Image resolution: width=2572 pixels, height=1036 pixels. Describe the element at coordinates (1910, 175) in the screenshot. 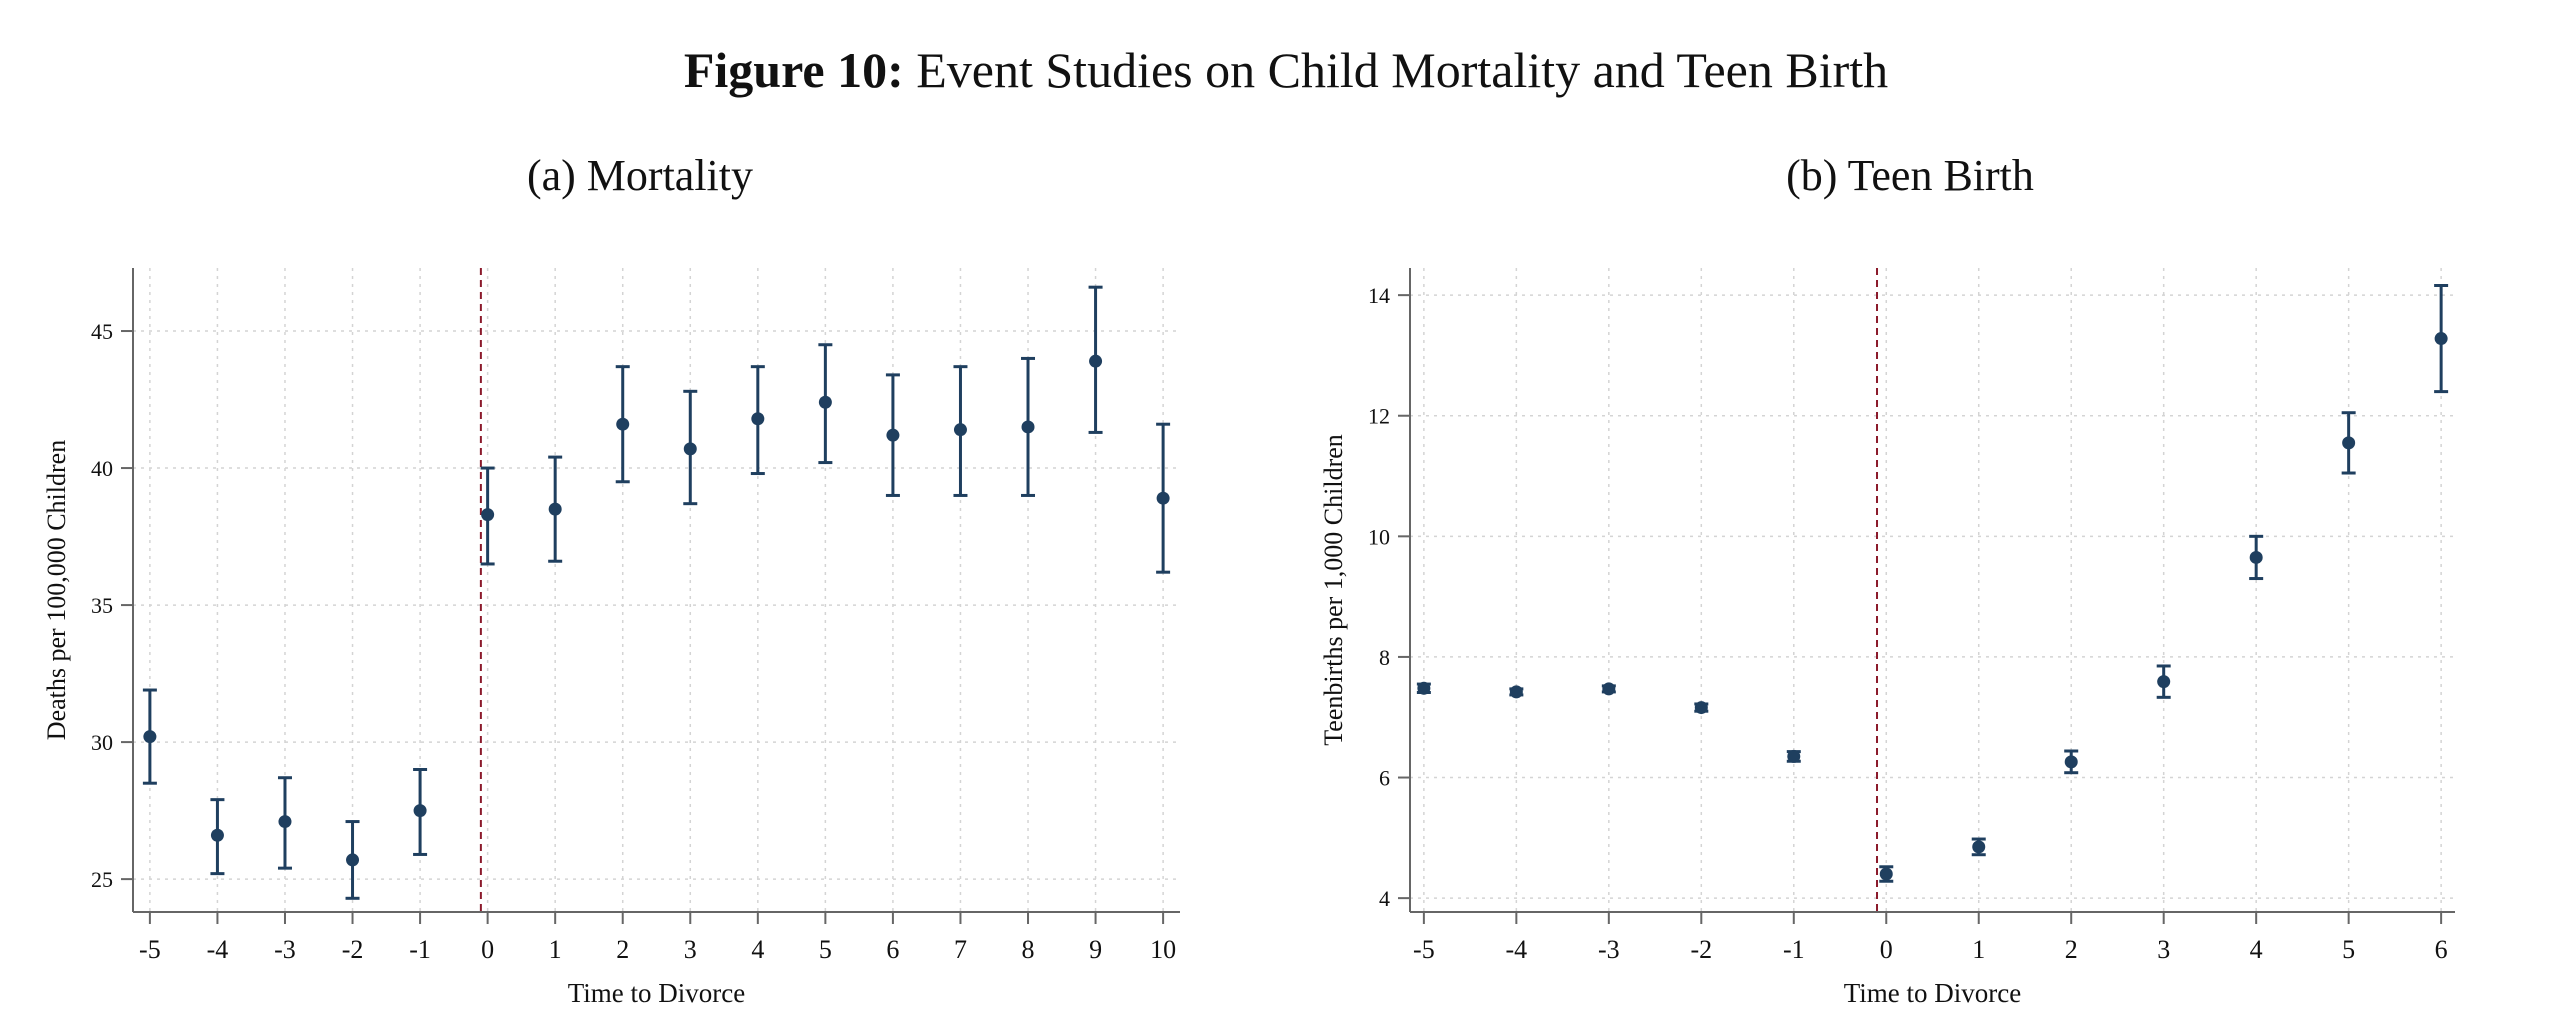

I see `panel-b-title: (b) Teen Birth` at that location.